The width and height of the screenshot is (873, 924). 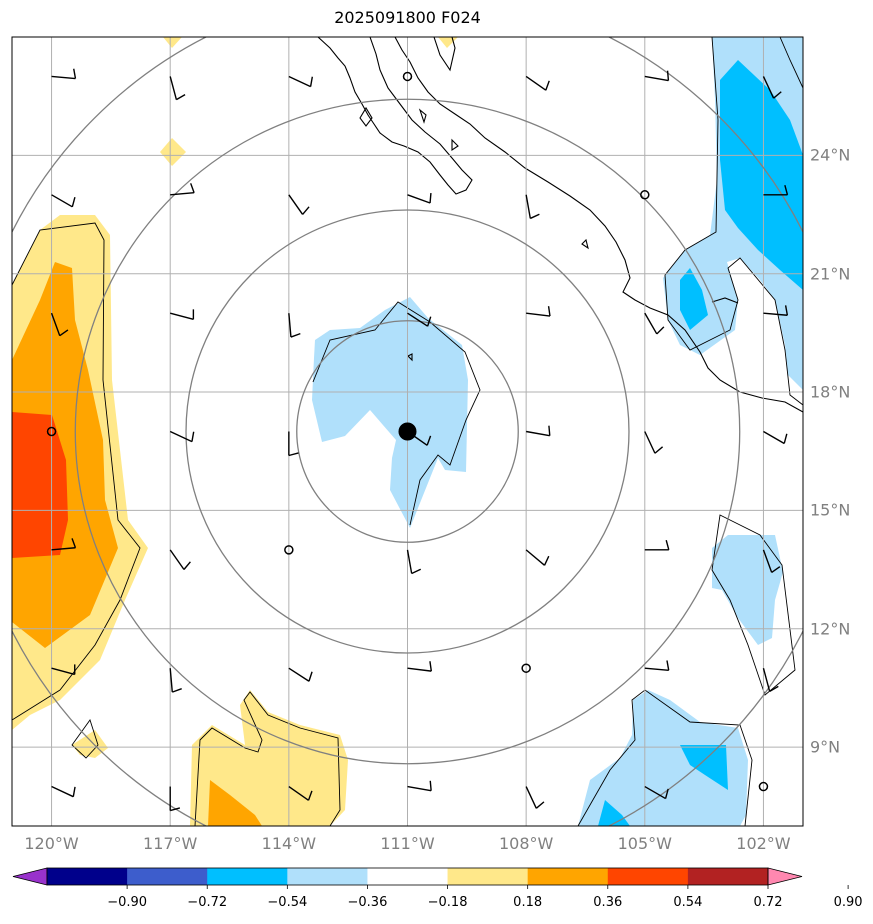 What do you see at coordinates (830, 510) in the screenshot?
I see `latitude-label: 15°N` at bounding box center [830, 510].